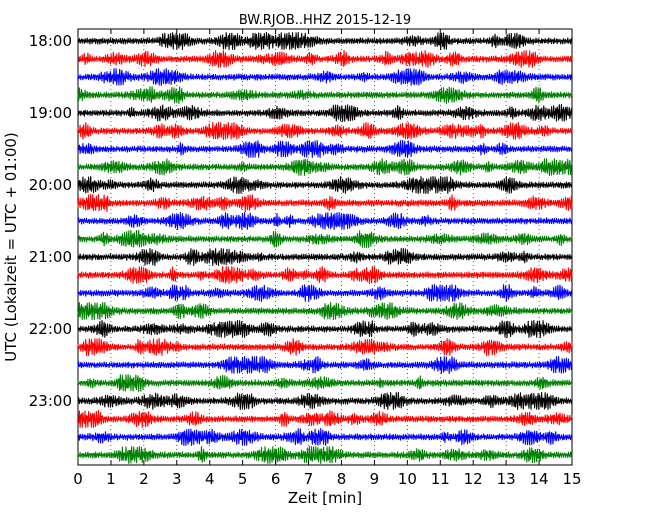 Image resolution: width=650 pixels, height=520 pixels. What do you see at coordinates (375, 479) in the screenshot?
I see `x-tick-label: 9` at bounding box center [375, 479].